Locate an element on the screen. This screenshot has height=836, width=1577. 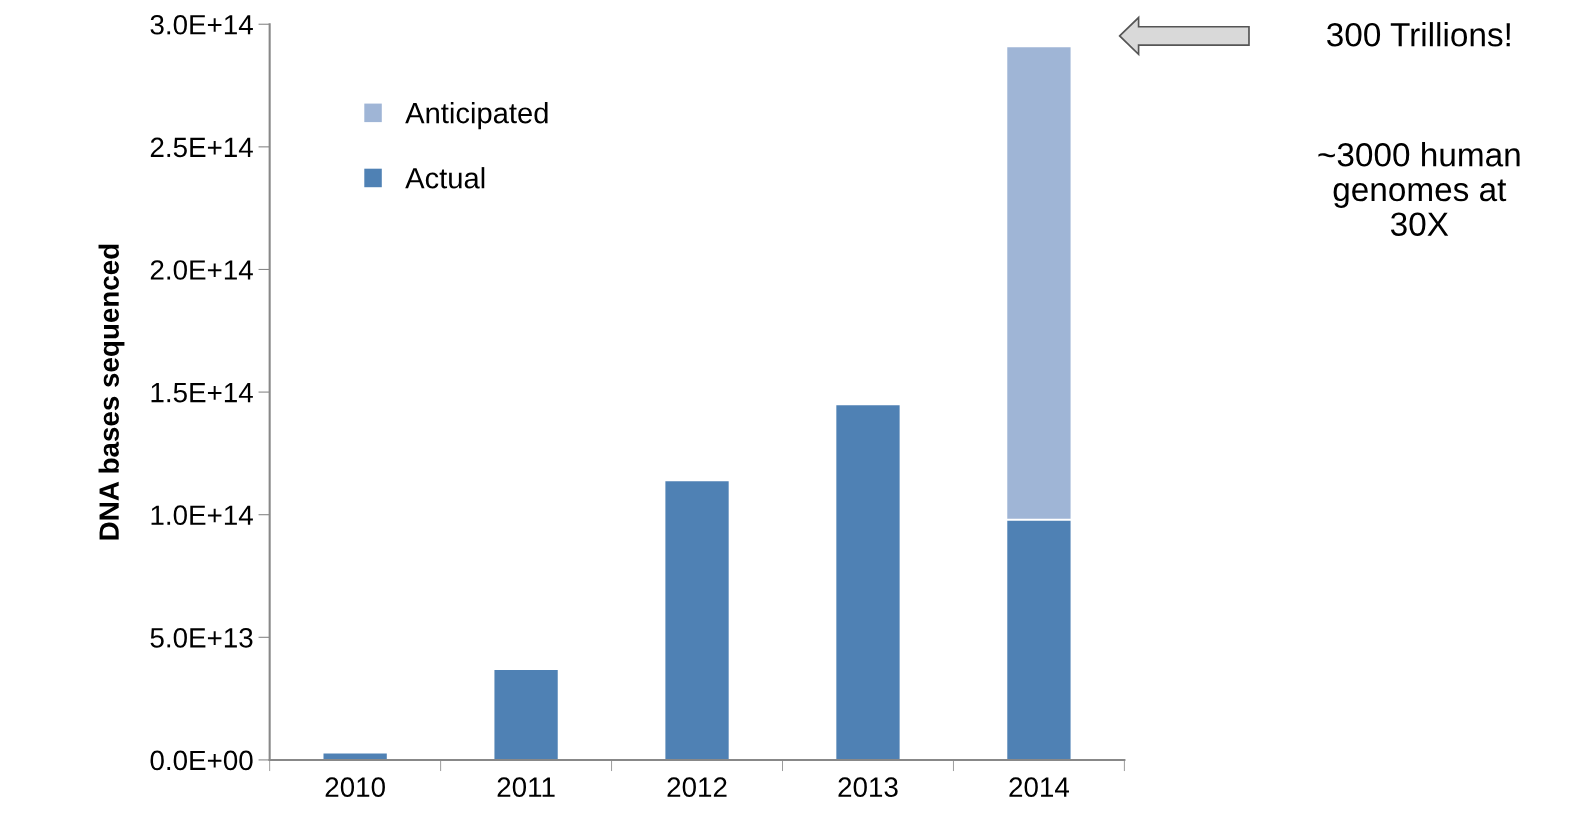
y-axis-title: DNA bases sequenced is located at coordinates (111, 392).